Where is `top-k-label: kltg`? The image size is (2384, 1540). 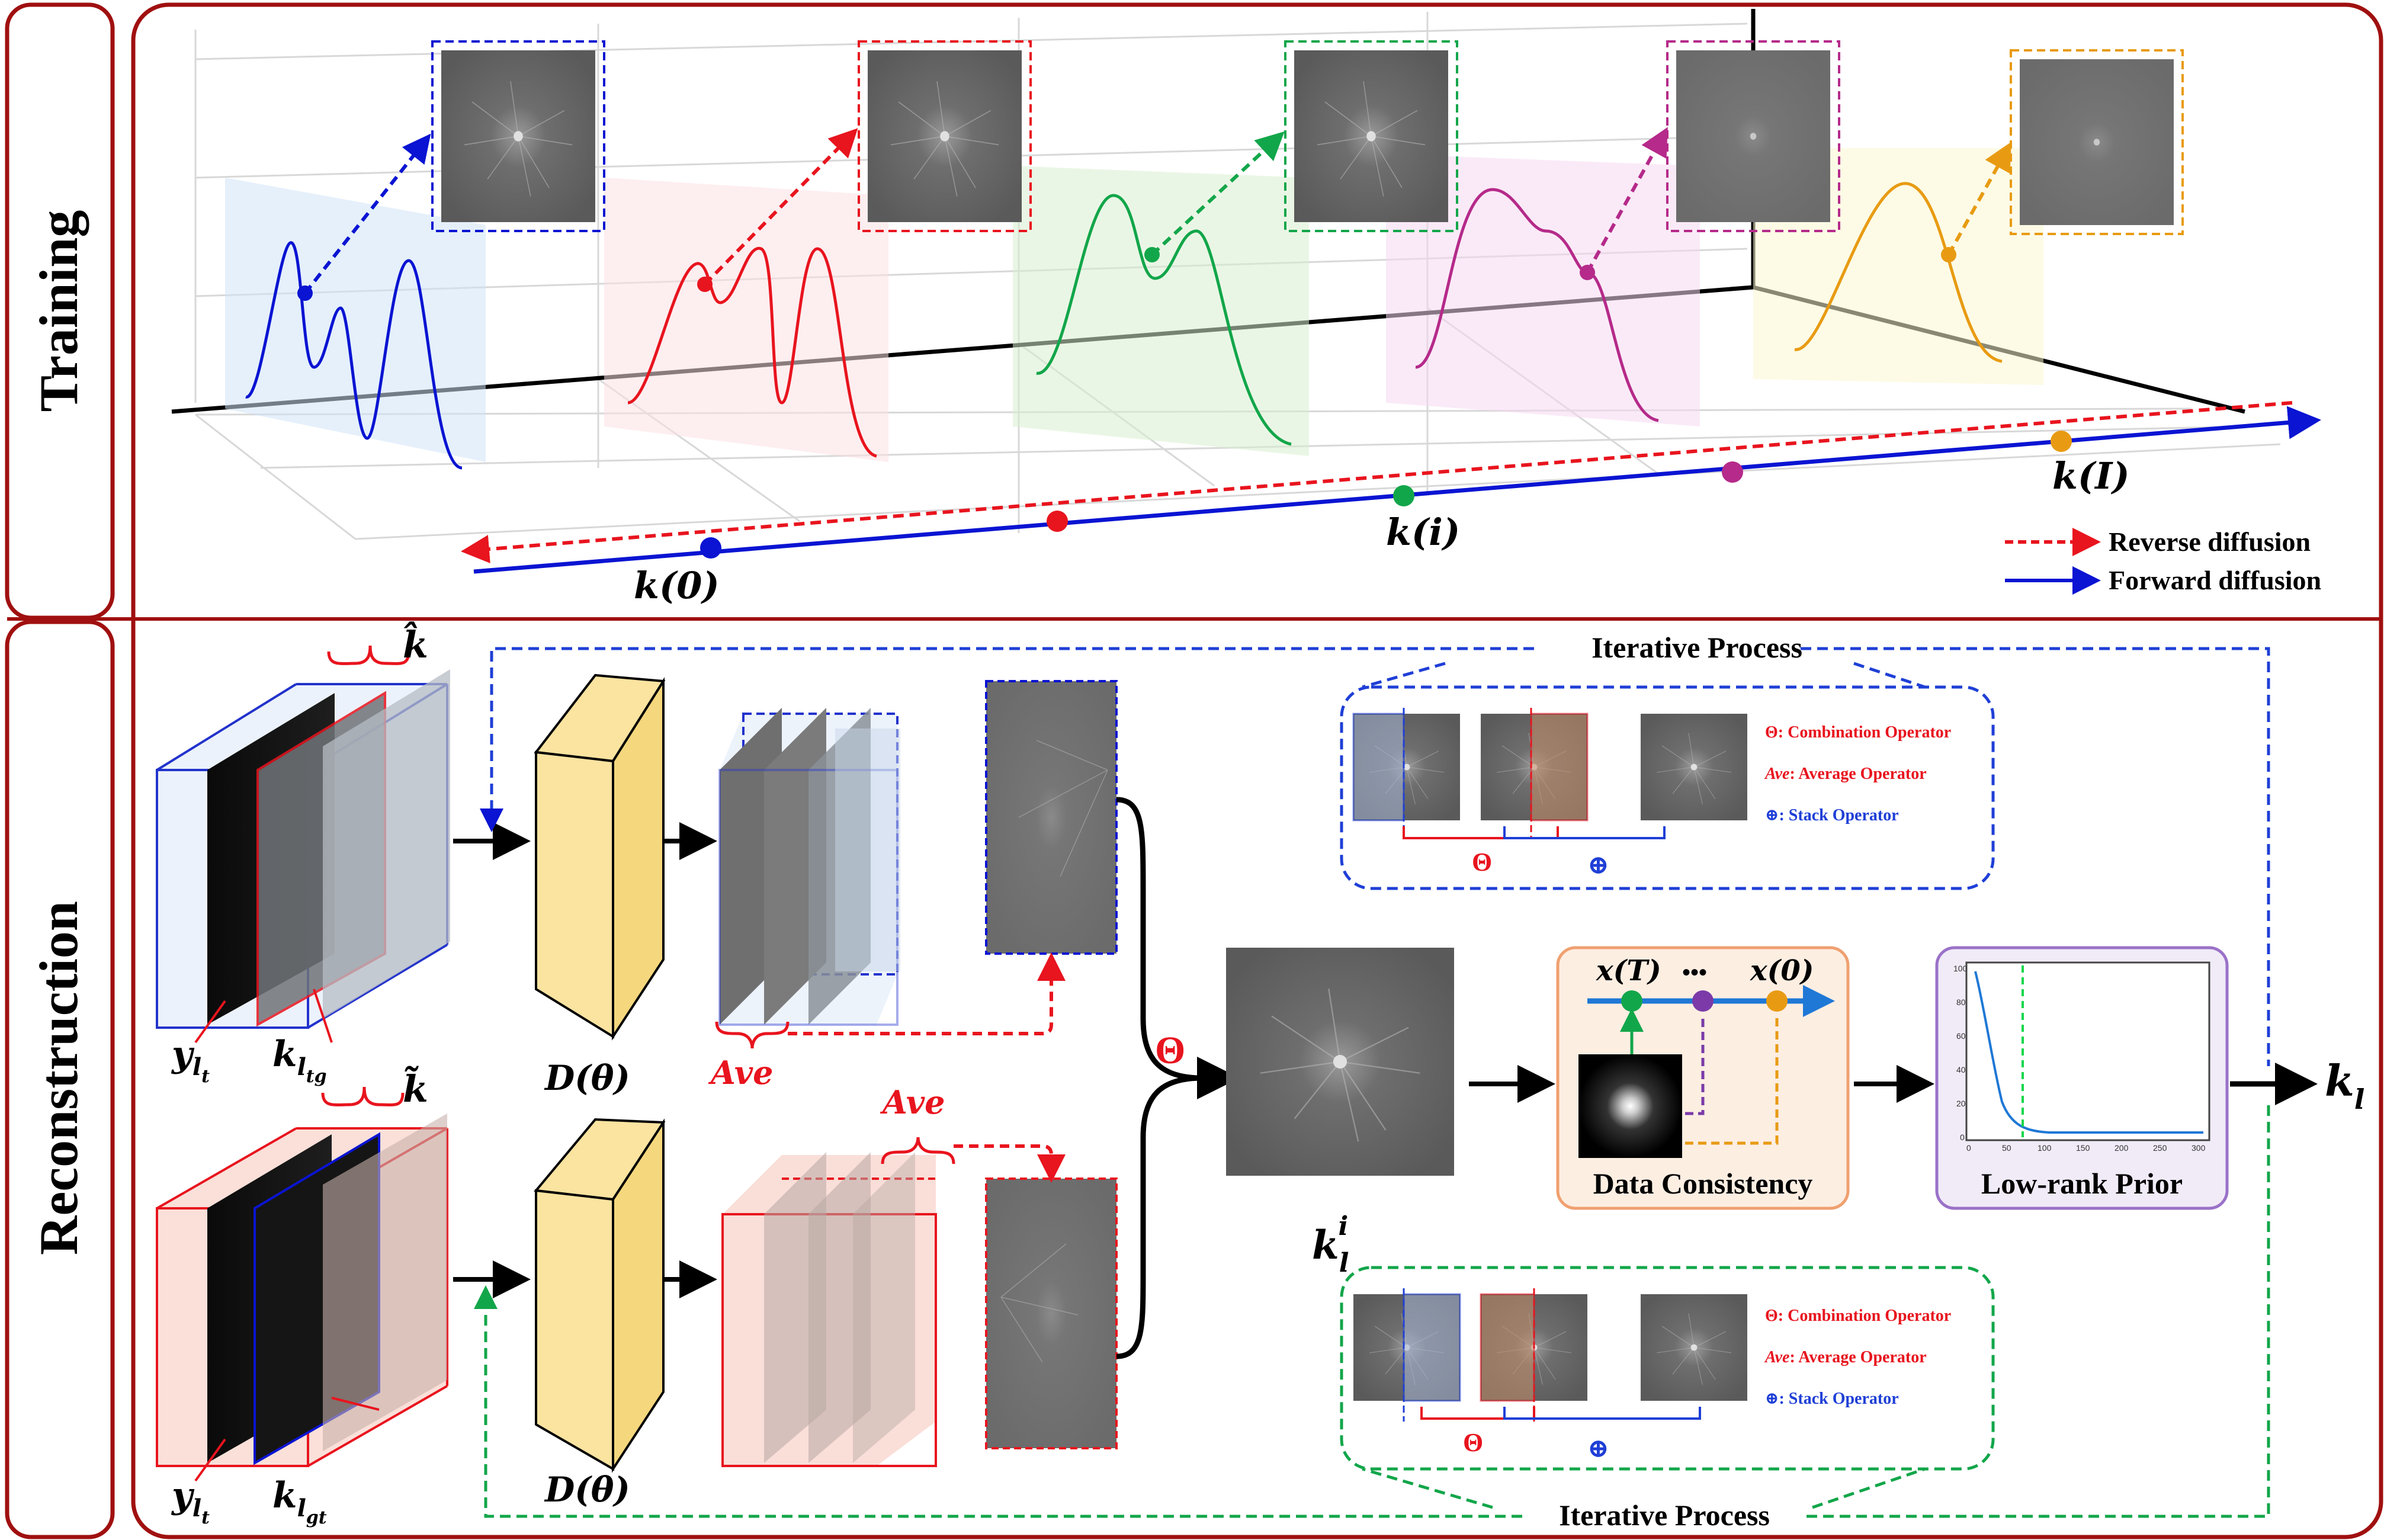
top-k-label: kltg is located at coordinates (299, 1060).